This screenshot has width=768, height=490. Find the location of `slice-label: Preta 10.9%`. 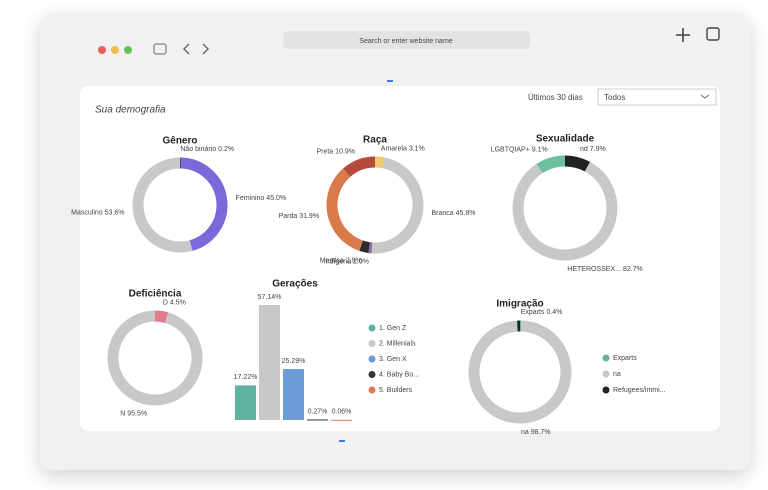

slice-label: Preta 10.9% is located at coordinates (335, 151).